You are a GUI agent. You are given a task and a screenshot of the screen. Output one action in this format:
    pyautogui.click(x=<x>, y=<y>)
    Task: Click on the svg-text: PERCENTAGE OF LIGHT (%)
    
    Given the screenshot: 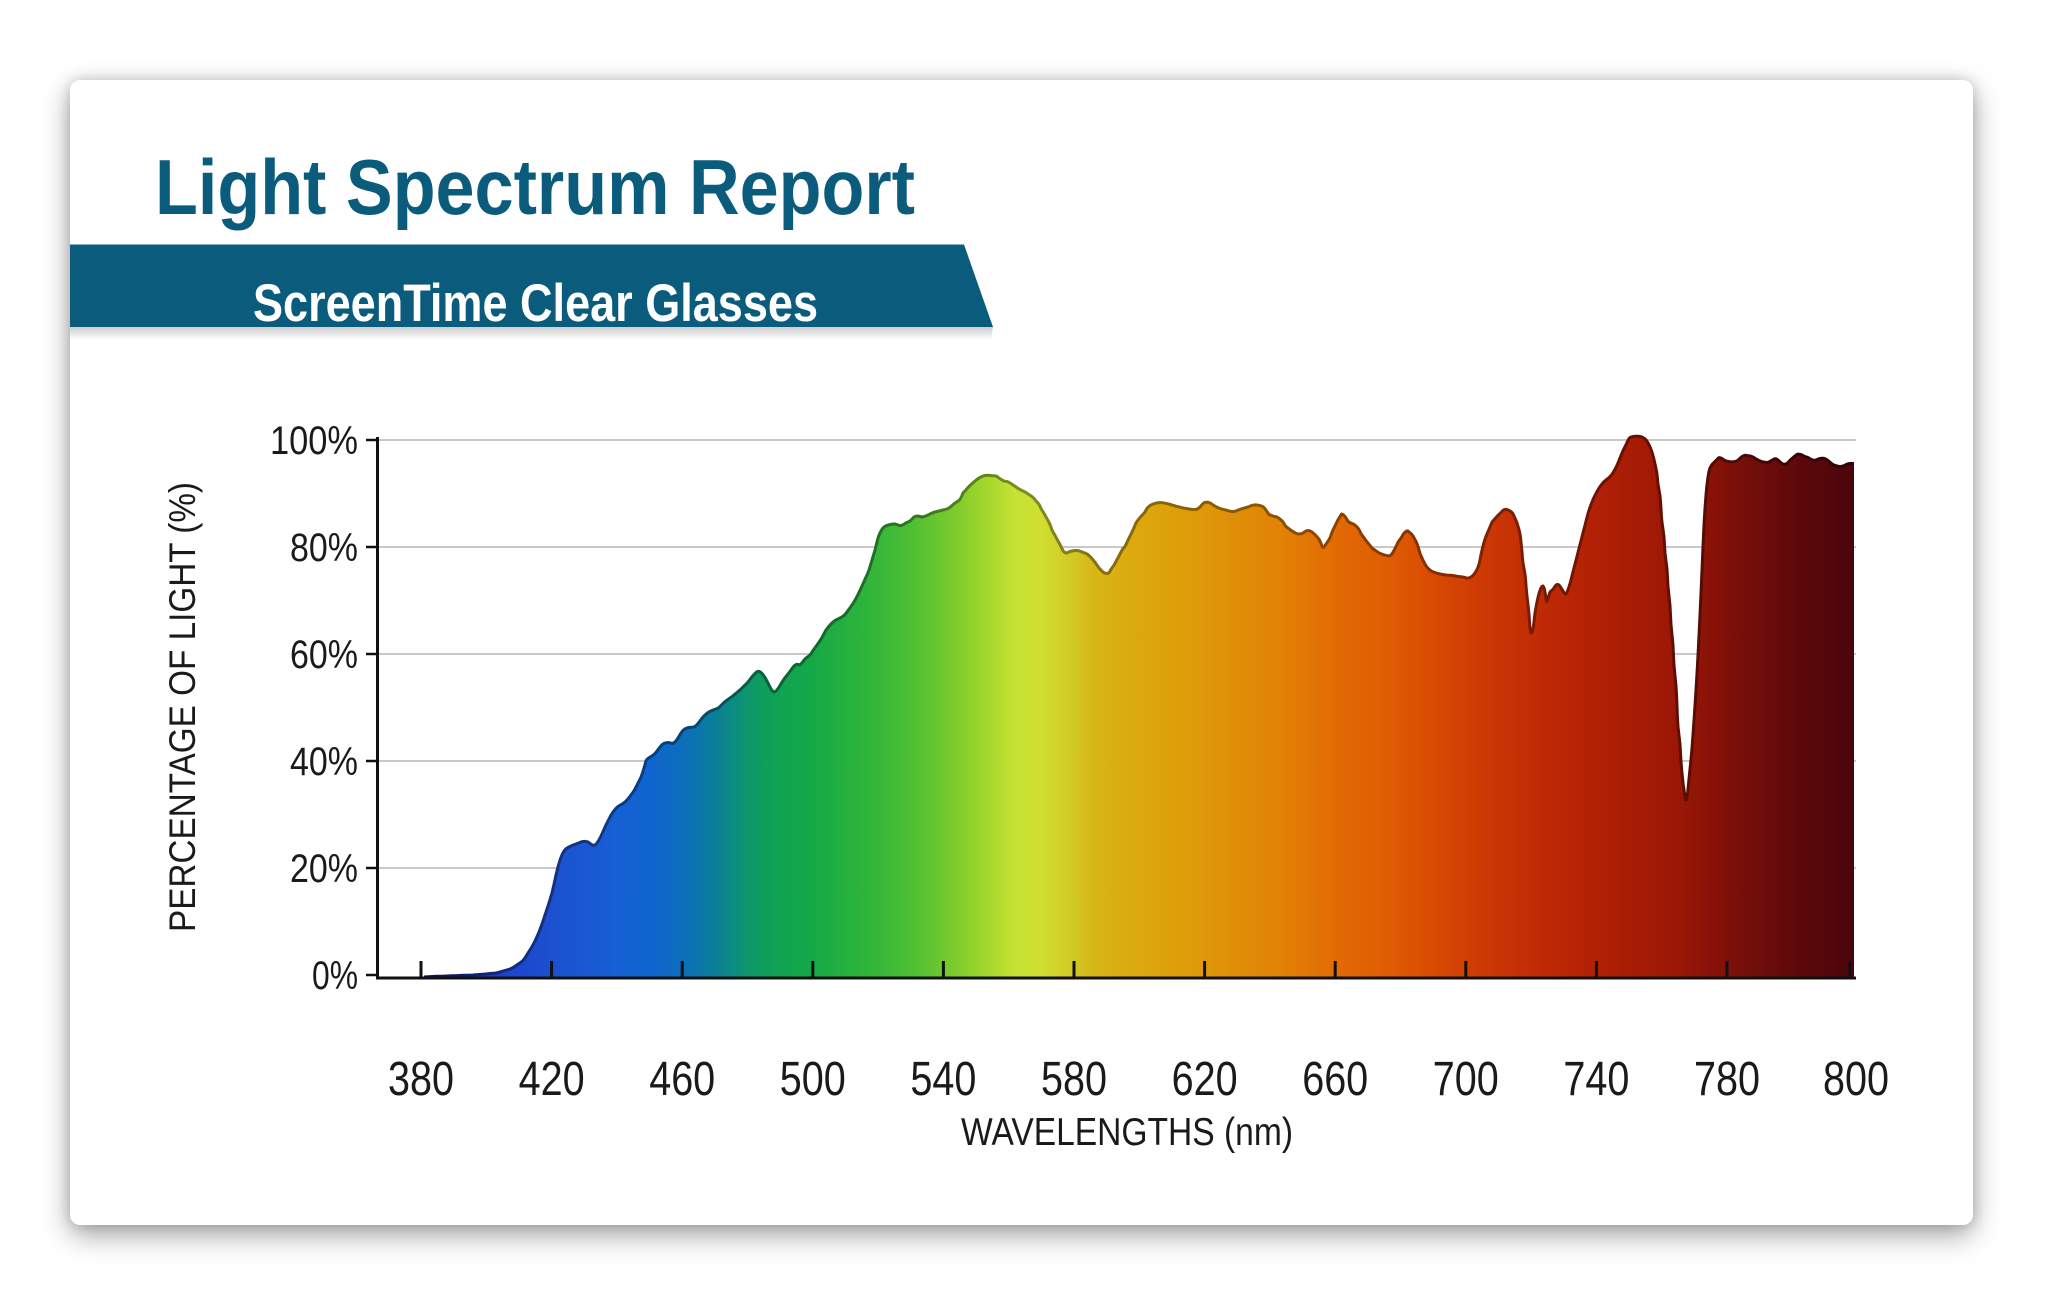 What is the action you would take?
    pyautogui.click(x=182, y=707)
    